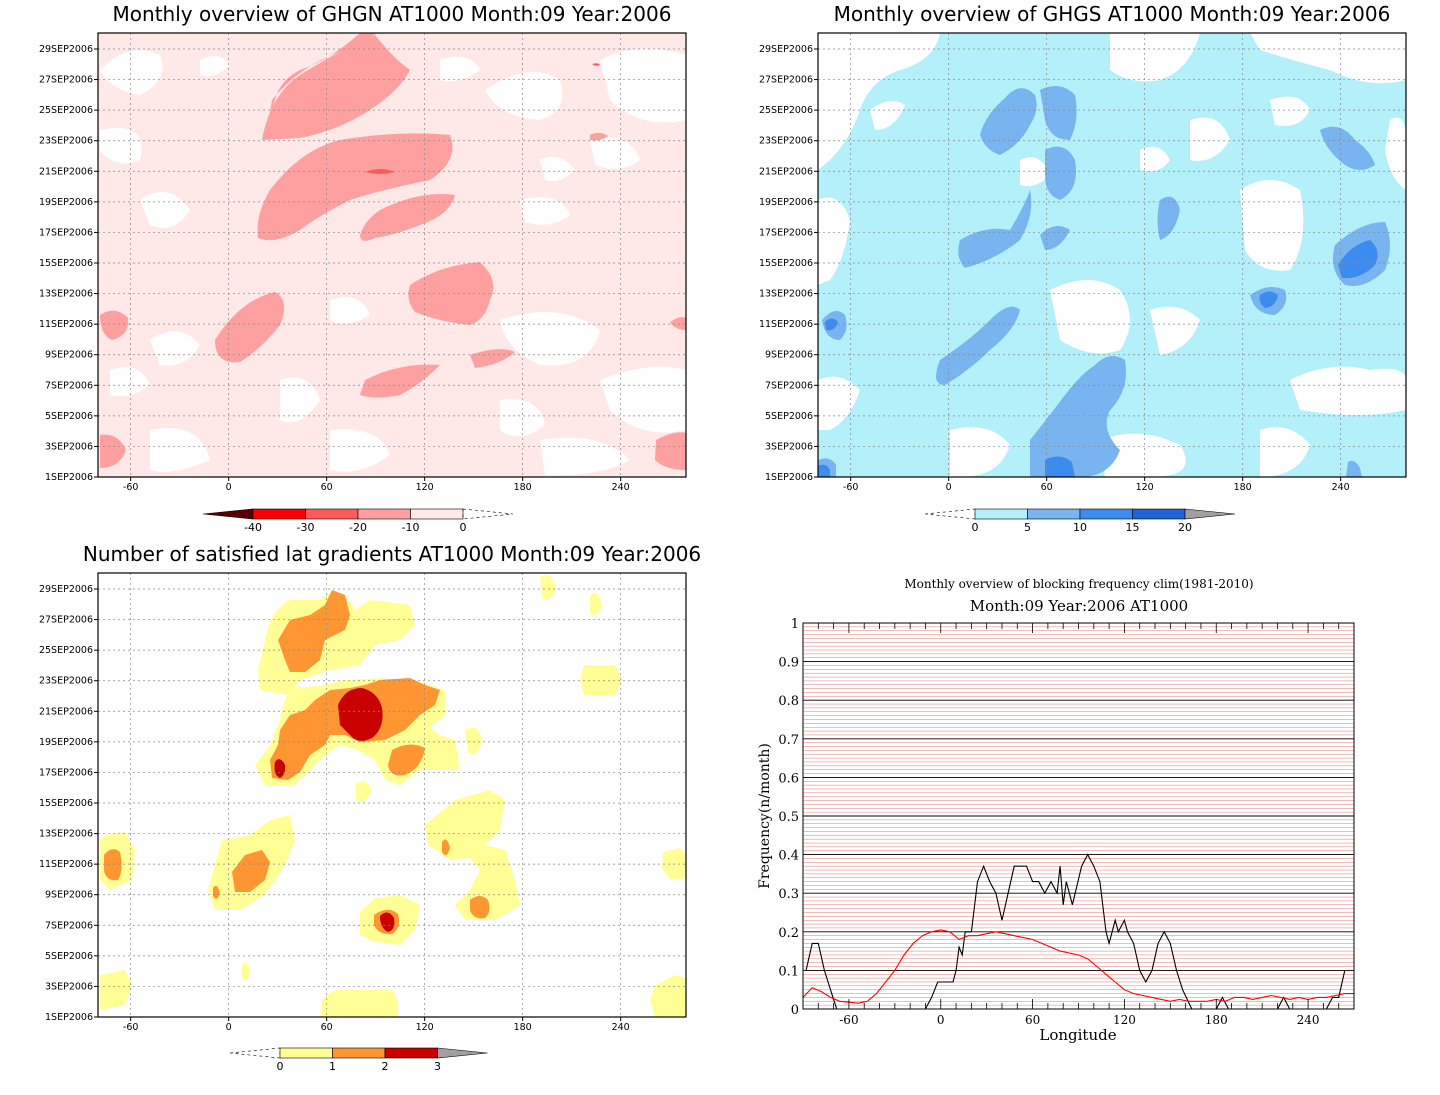  What do you see at coordinates (69, 1017) in the screenshot?
I see `y-tick-label: 1SEP2006` at bounding box center [69, 1017].